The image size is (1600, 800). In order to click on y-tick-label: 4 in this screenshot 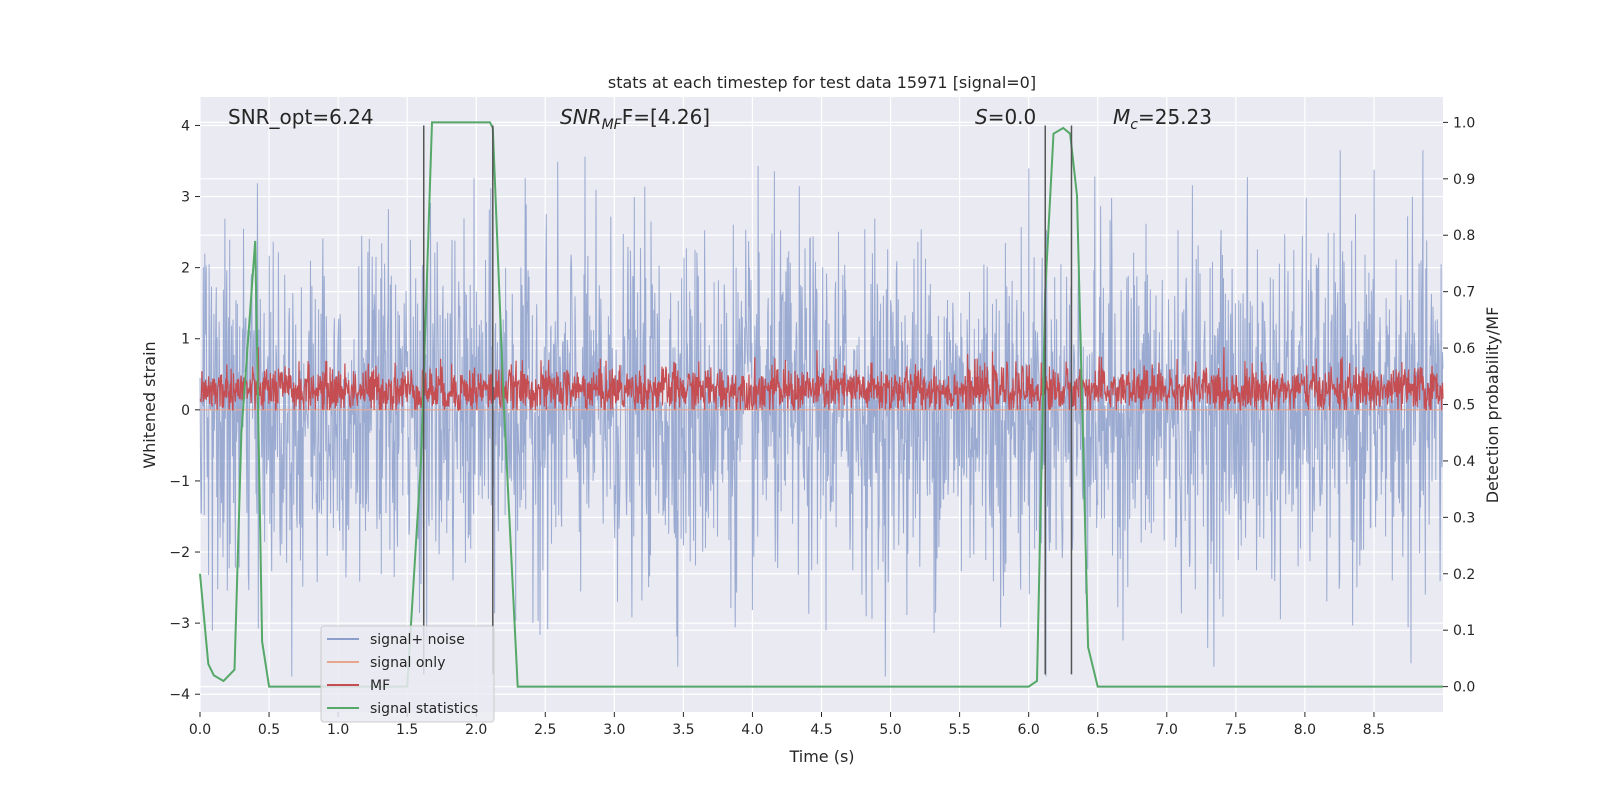, I will do `click(185, 126)`.